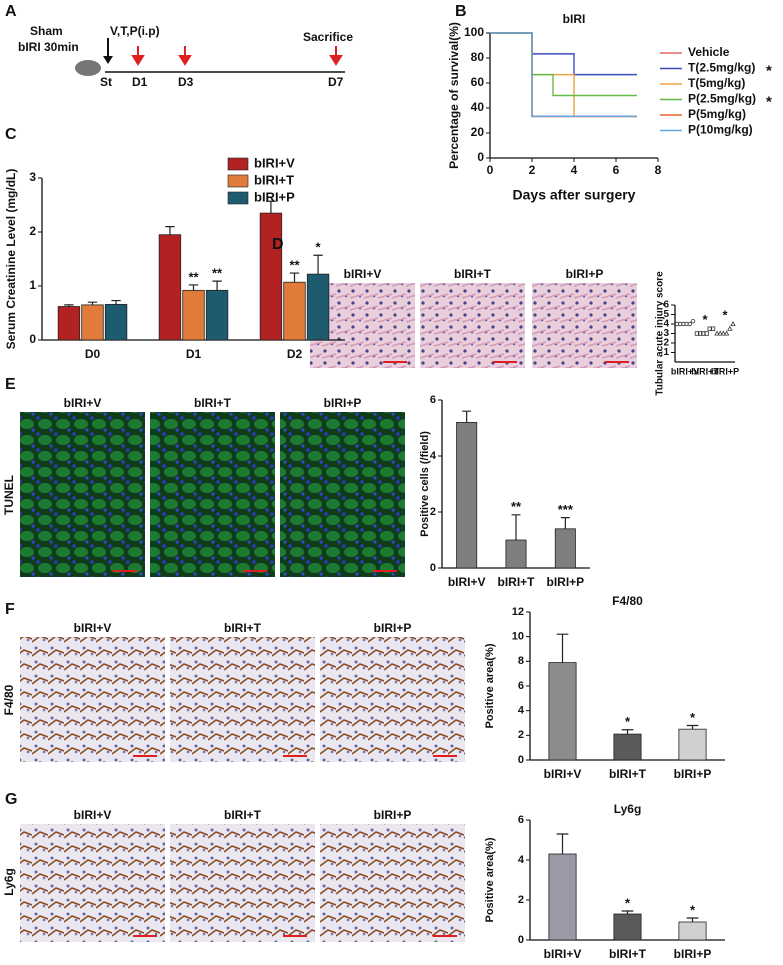 This screenshot has height=965, width=783. What do you see at coordinates (295, 354) in the screenshot?
I see `x-tick-label: D2` at bounding box center [295, 354].